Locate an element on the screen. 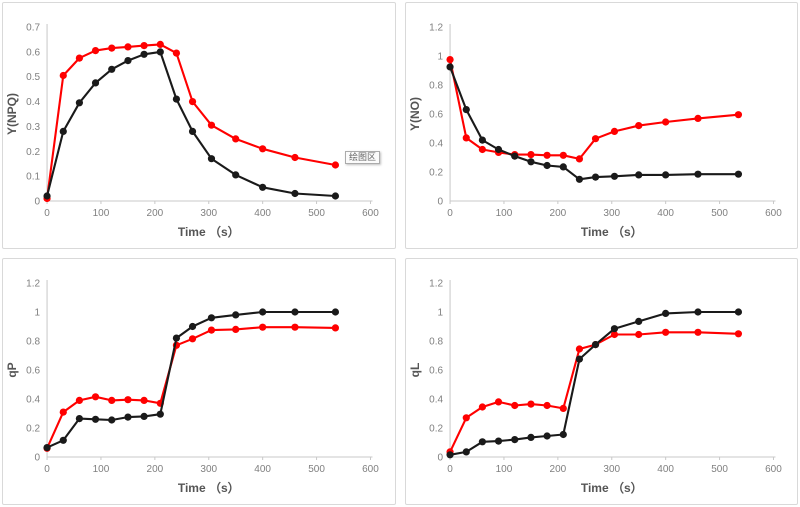 The image size is (800, 507). y-tick-label: 0.1 is located at coordinates (33, 177).